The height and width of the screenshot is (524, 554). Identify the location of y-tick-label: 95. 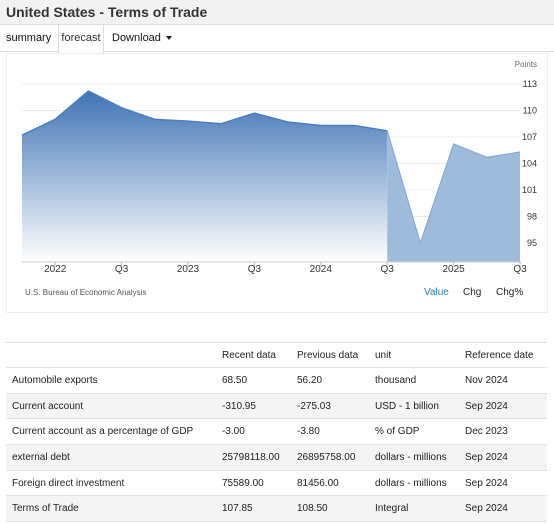
(532, 243).